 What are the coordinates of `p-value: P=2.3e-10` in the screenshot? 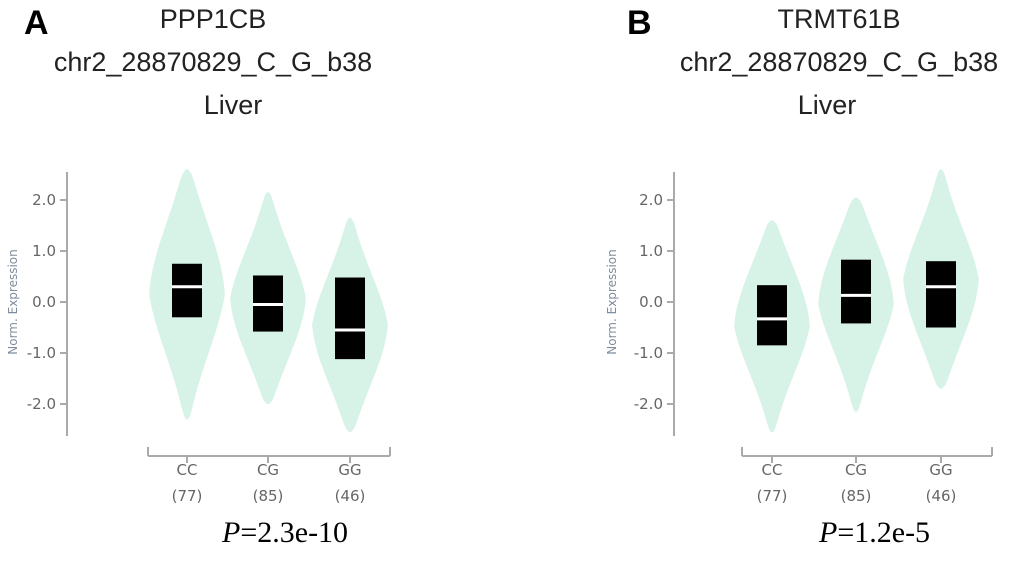 It's located at (285, 533).